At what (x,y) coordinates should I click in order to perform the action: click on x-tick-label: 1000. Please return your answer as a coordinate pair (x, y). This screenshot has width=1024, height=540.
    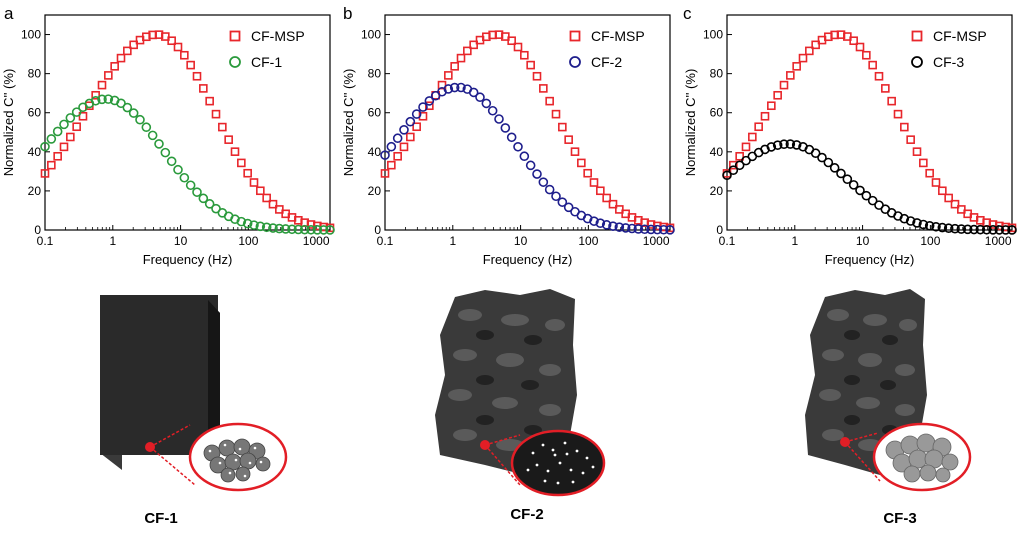
    Looking at the image, I should click on (316, 241).